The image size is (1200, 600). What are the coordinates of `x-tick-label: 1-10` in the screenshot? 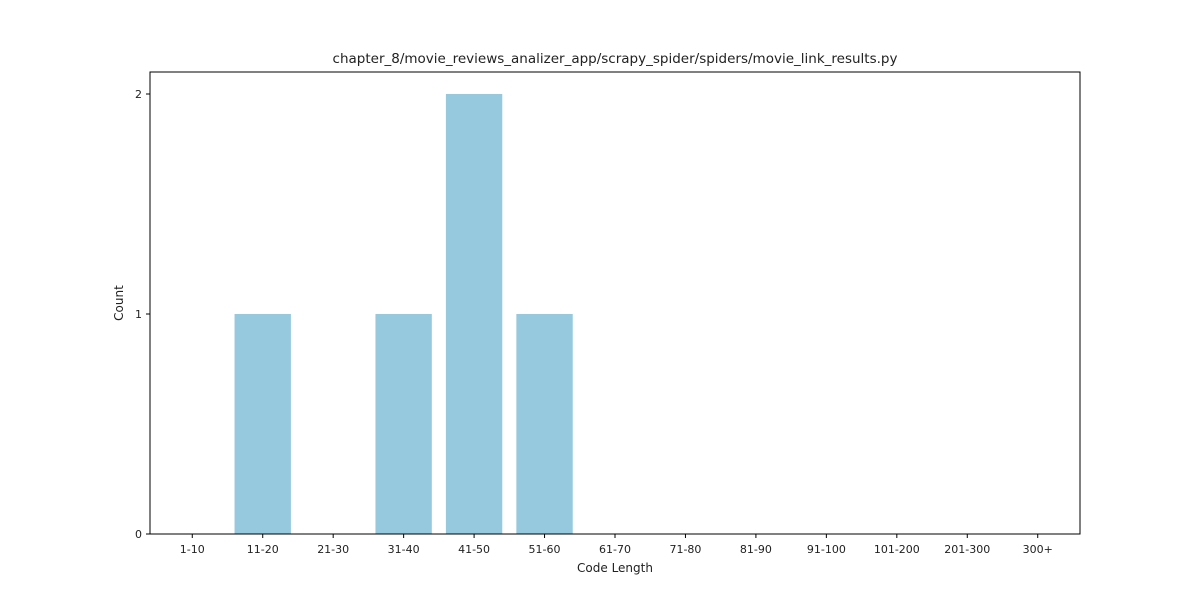 It's located at (192, 549).